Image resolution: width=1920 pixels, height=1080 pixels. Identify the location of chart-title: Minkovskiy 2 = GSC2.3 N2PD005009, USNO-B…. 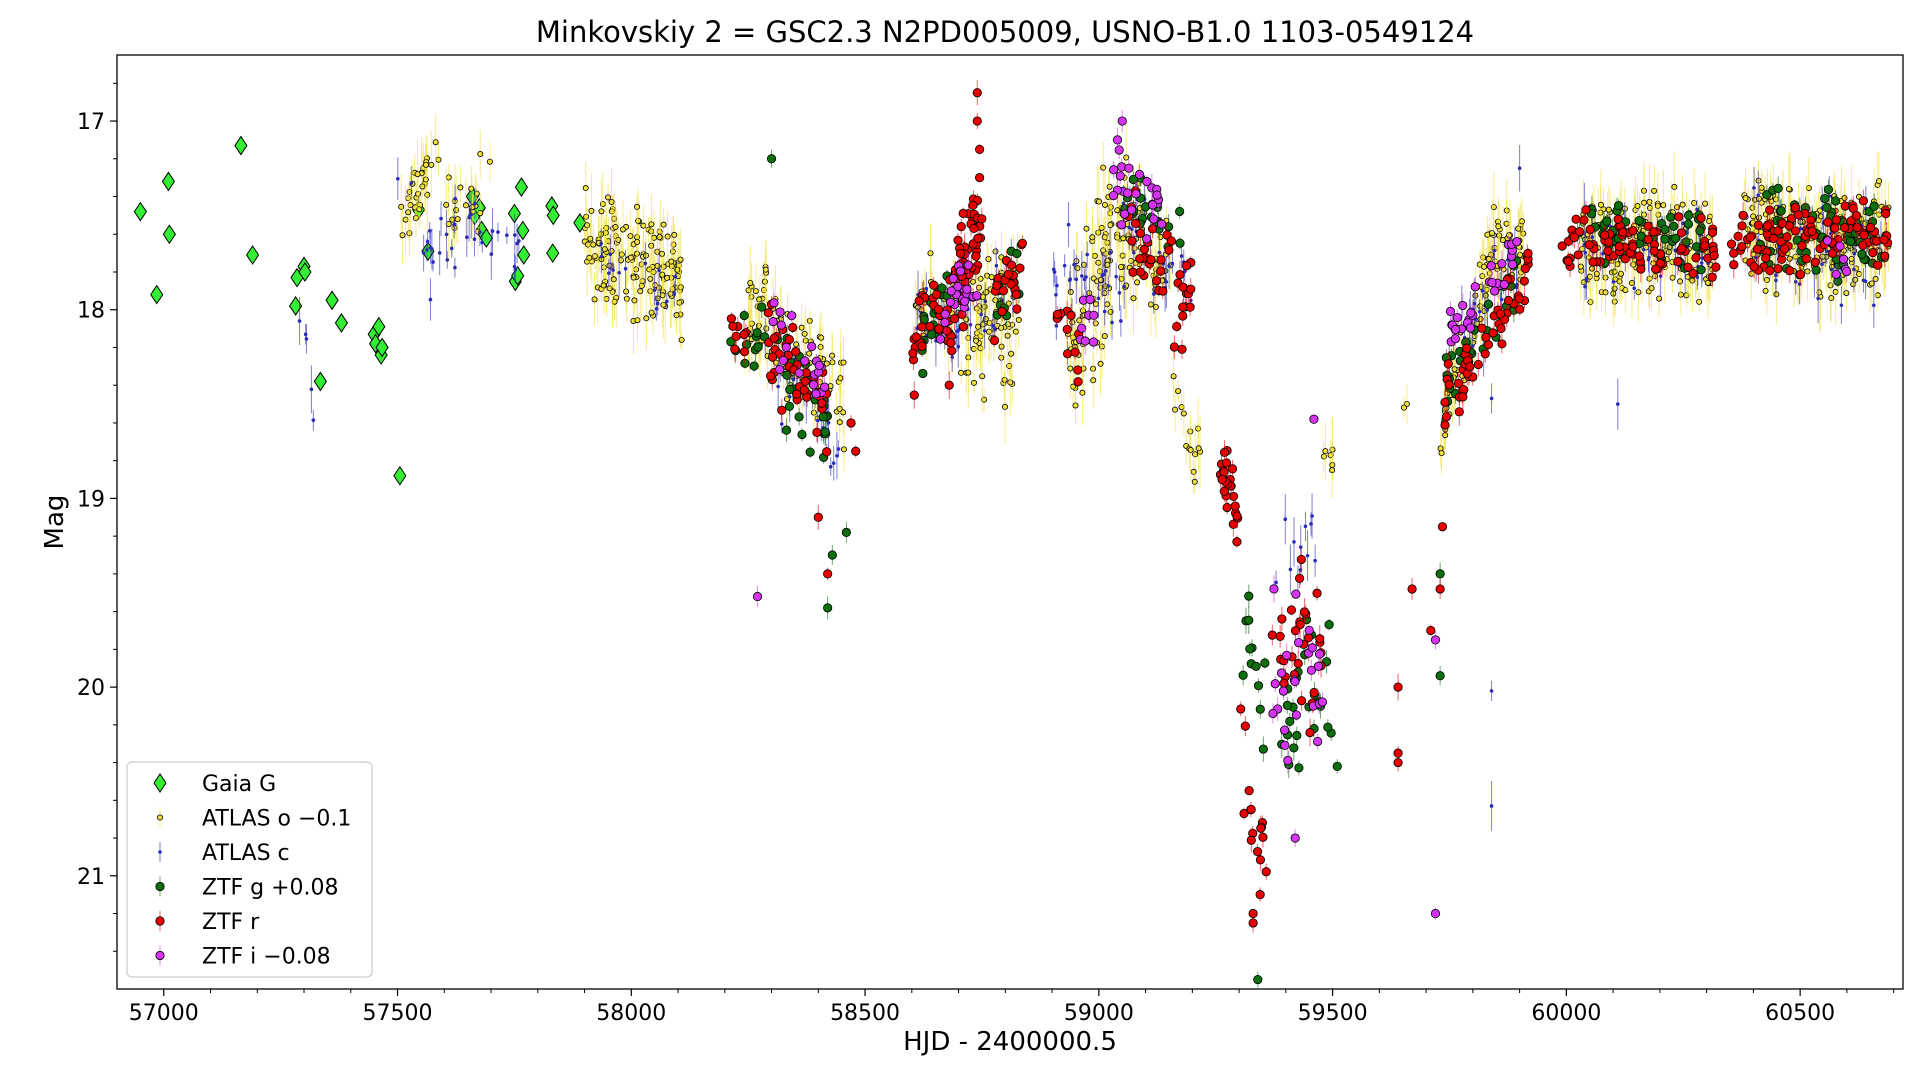
(1005, 32).